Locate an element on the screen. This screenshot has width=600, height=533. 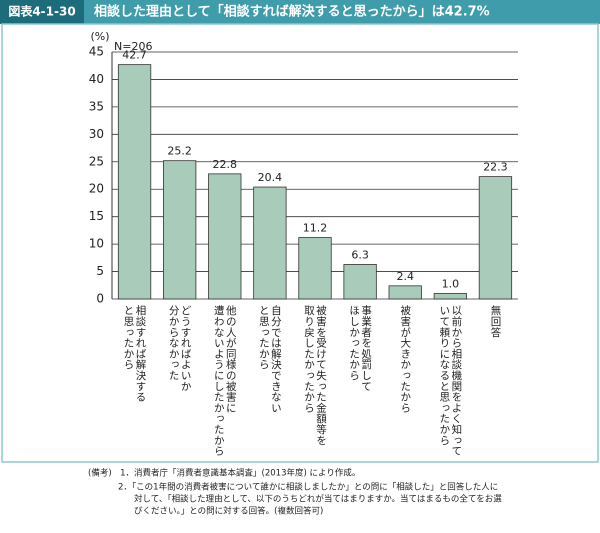
value-label: 22.3 is located at coordinates (495, 167).